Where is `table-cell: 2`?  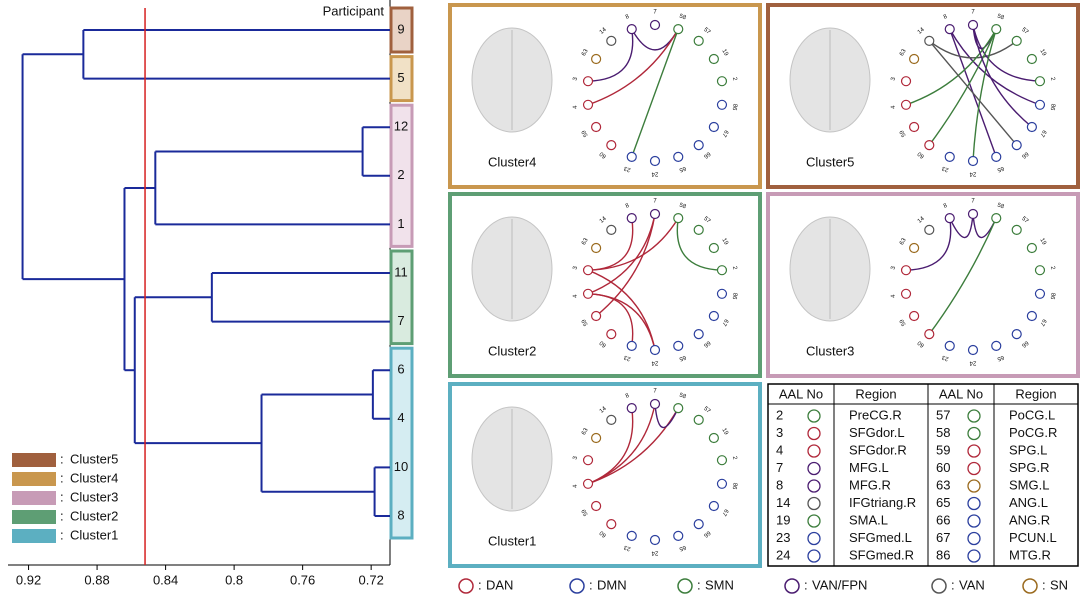
table-cell: 2 is located at coordinates (779, 414).